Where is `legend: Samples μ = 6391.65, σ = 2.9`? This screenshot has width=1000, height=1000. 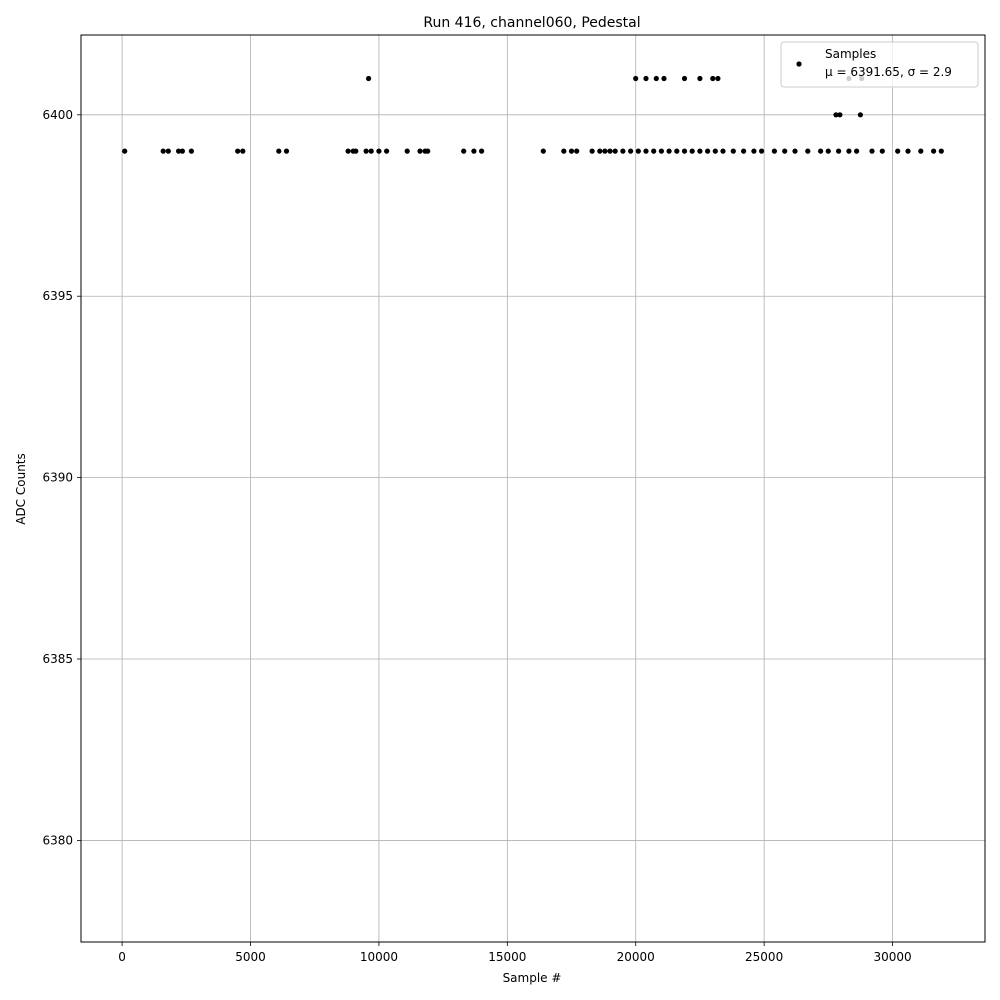 legend: Samples μ = 6391.65, σ = 2.9 is located at coordinates (879, 64).